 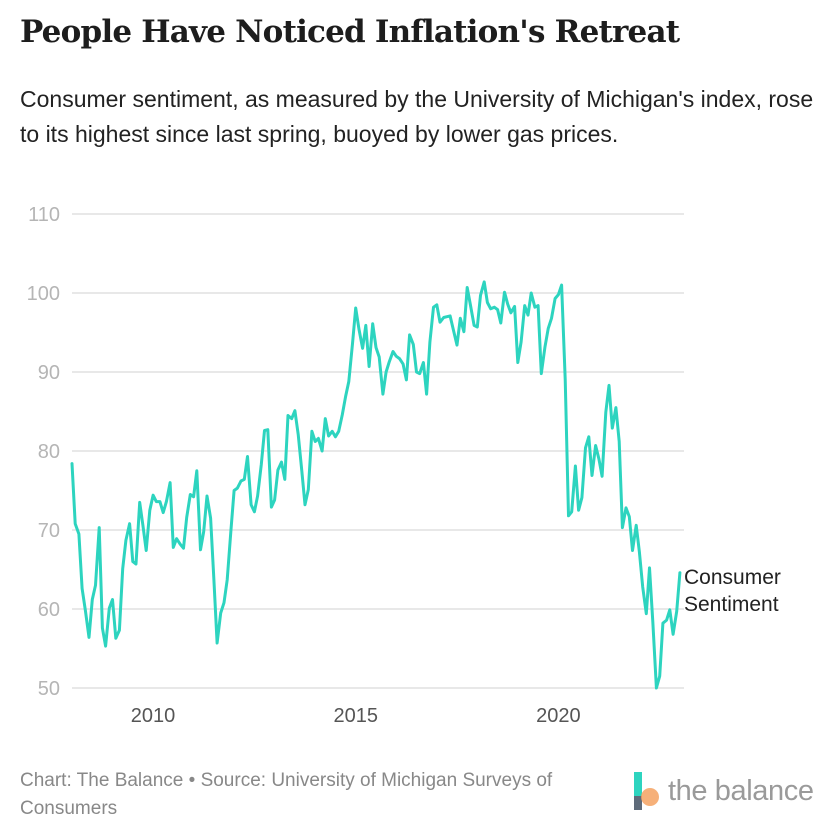 What do you see at coordinates (646, 791) in the screenshot?
I see `balance-logo-icon` at bounding box center [646, 791].